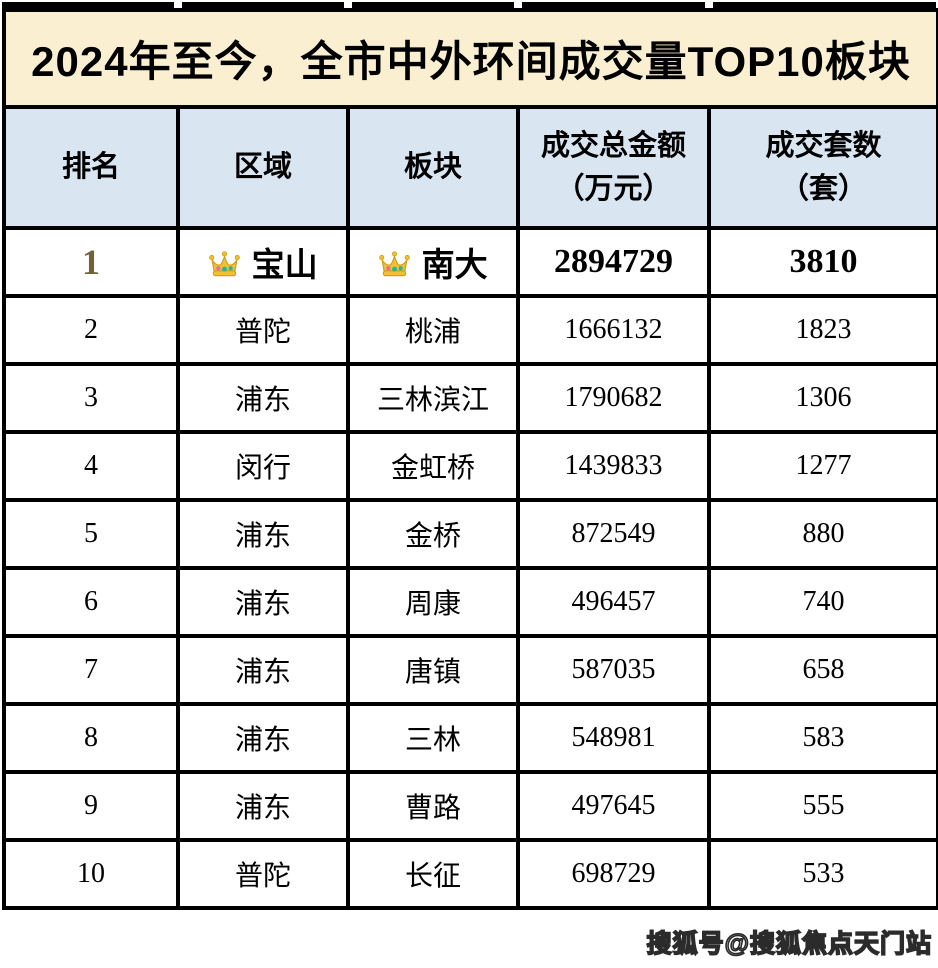  Describe the element at coordinates (822, 262) in the screenshot. I see `cell-units: 3810` at that location.